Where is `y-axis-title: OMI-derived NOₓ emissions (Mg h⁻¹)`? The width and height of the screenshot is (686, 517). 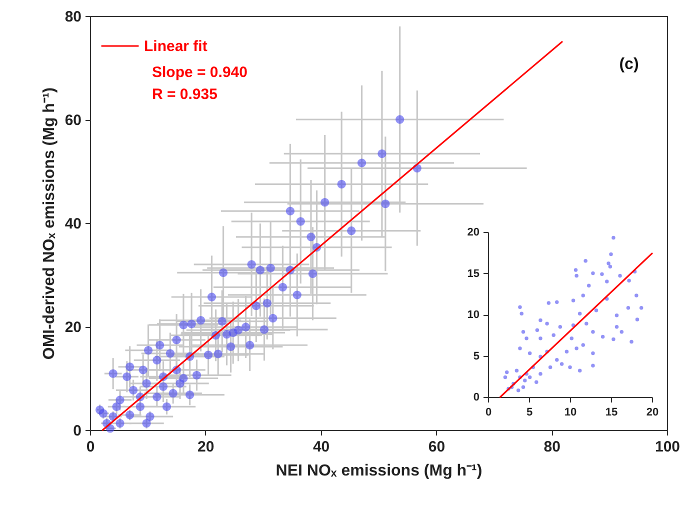
y-axis-title: OMI-derived NOₓ emissions (Mg h⁻¹) is located at coordinates (49, 223).